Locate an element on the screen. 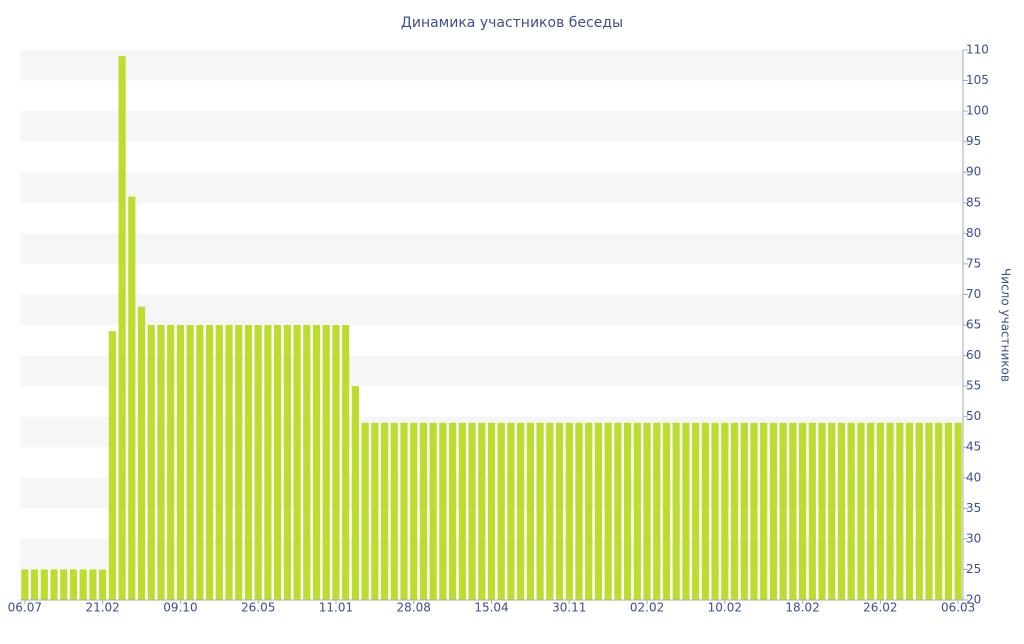  y-tick-label: 35 is located at coordinates (973, 508).